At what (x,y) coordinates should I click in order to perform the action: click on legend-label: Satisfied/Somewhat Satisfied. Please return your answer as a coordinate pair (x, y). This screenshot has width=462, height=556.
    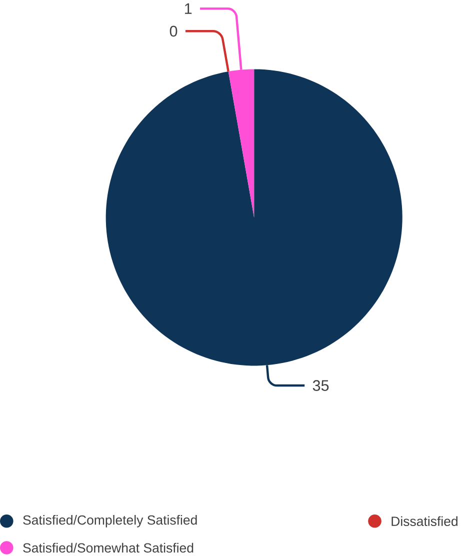
    Looking at the image, I should click on (108, 547).